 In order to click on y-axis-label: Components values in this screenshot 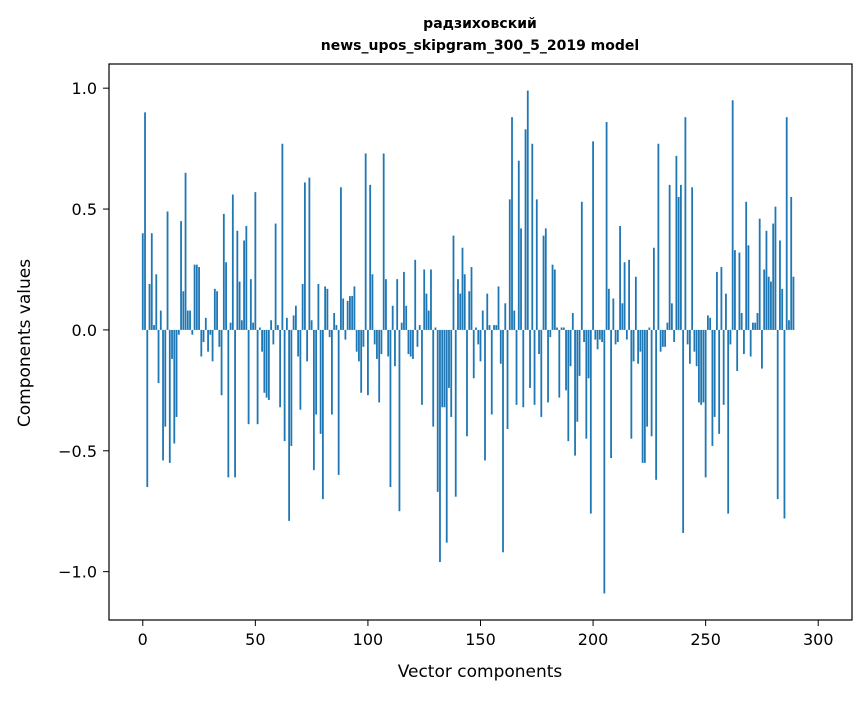, I will do `click(25, 343)`.